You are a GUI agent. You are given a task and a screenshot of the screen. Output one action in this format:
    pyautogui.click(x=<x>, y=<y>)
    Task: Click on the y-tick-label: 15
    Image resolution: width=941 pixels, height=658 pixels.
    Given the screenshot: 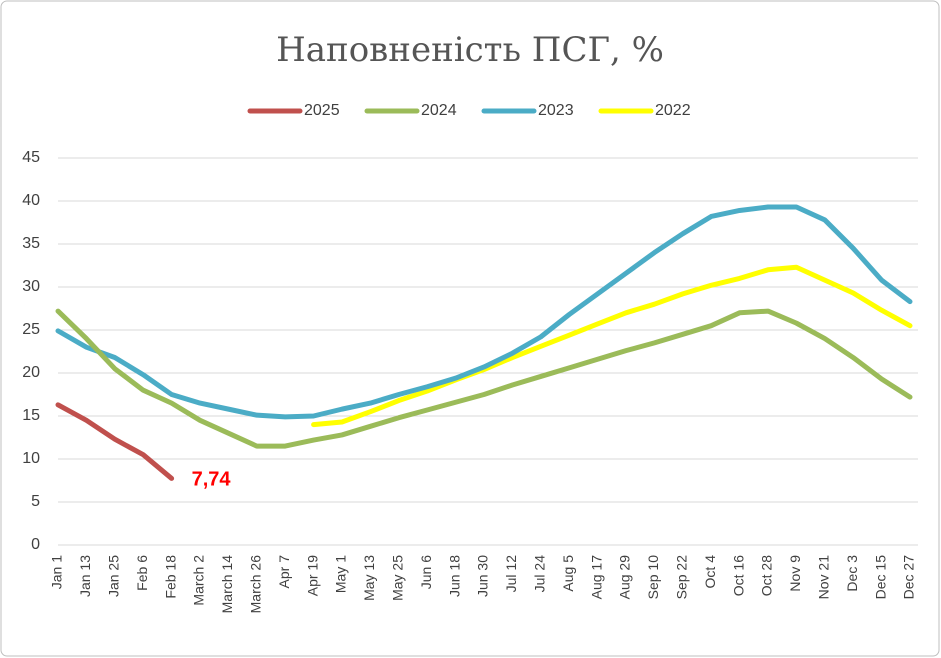 What is the action you would take?
    pyautogui.click(x=31, y=415)
    